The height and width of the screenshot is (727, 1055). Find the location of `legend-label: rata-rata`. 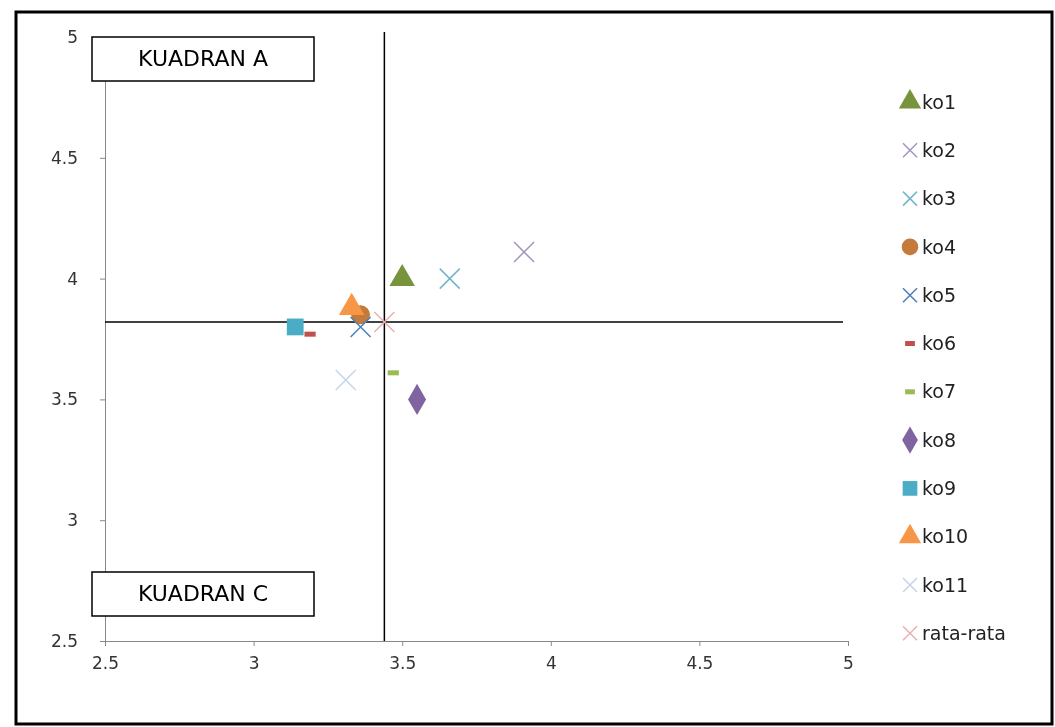

legend-label: rata-rata is located at coordinates (964, 632).